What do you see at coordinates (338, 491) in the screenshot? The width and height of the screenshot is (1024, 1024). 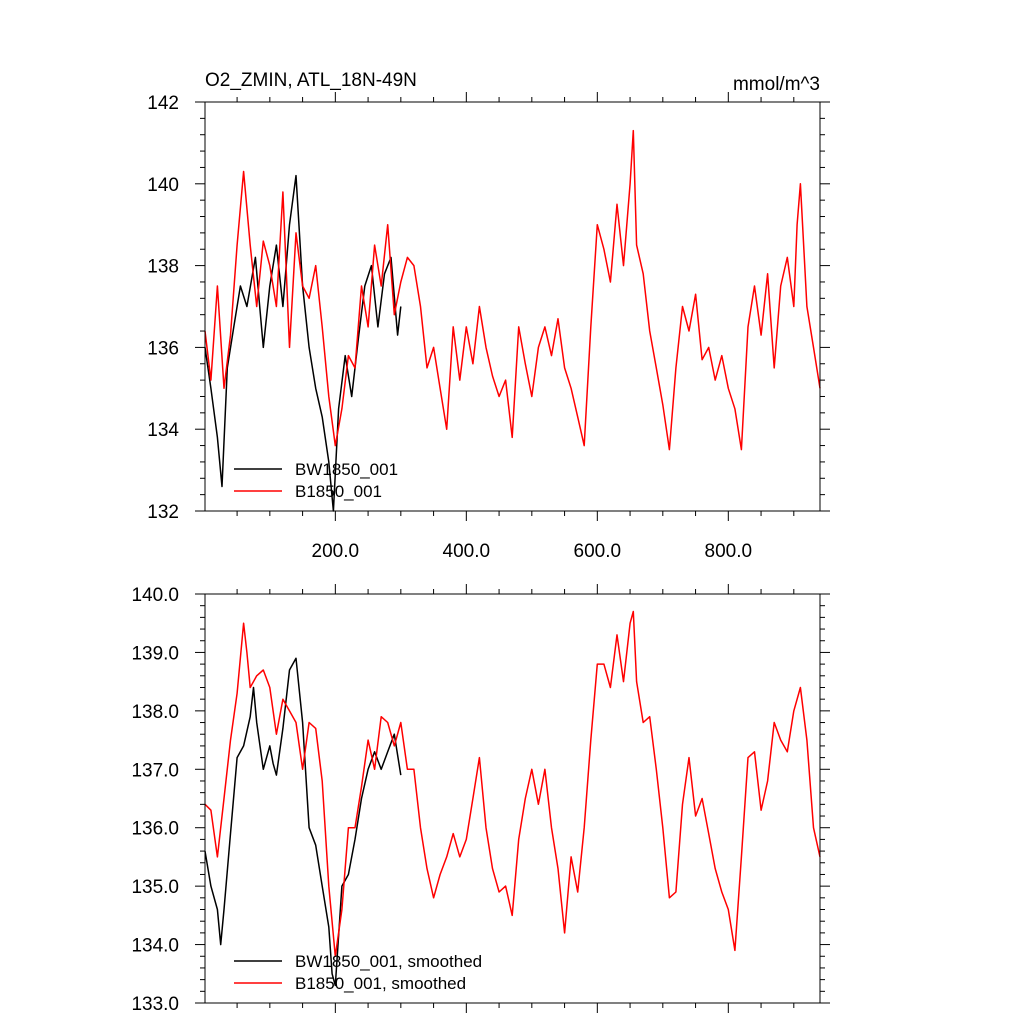 I see `legend-label-b1850: B1850_001` at bounding box center [338, 491].